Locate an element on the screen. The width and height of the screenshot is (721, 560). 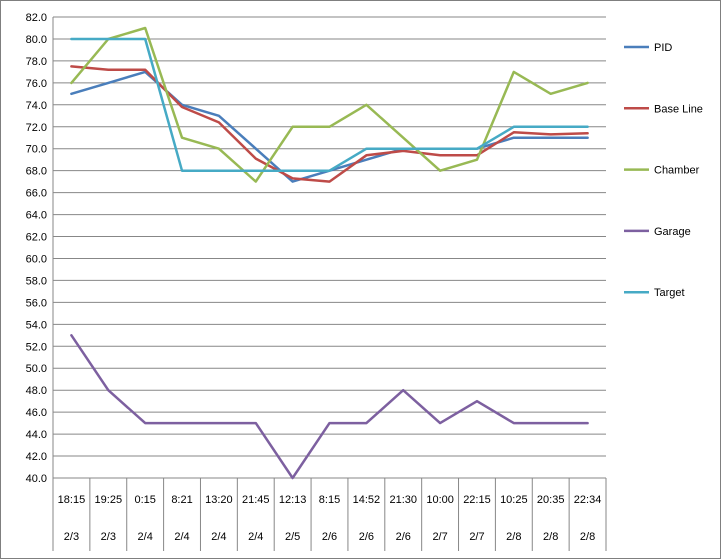
y-tick-label: 62.0 is located at coordinates (36, 238).